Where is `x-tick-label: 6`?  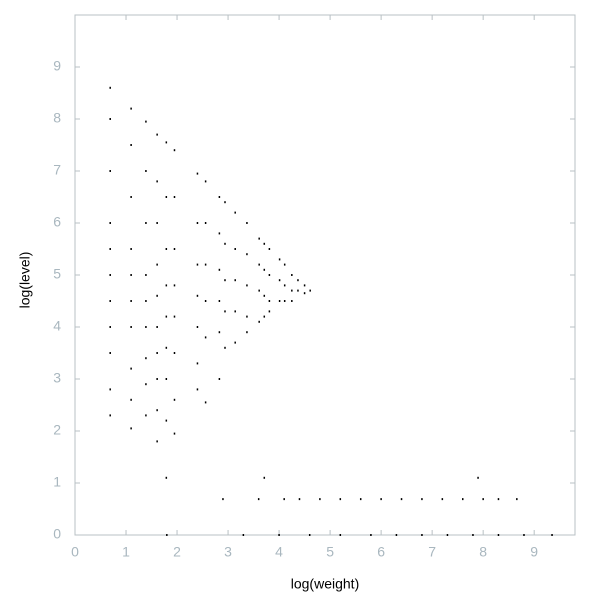
x-tick-label: 6 is located at coordinates (381, 552).